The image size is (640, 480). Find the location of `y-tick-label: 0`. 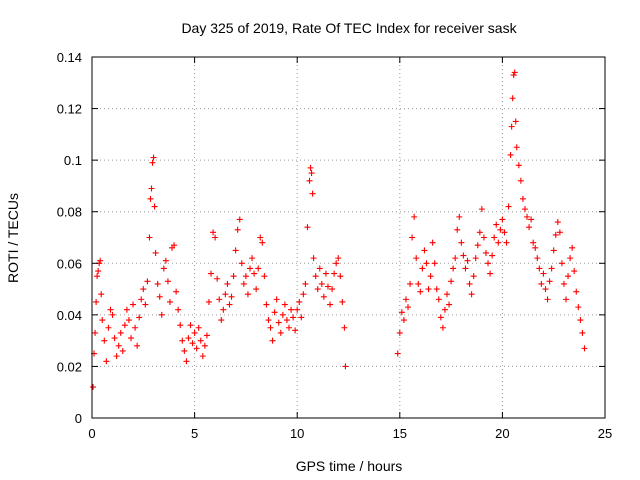

y-tick-label: 0 is located at coordinates (78, 418).